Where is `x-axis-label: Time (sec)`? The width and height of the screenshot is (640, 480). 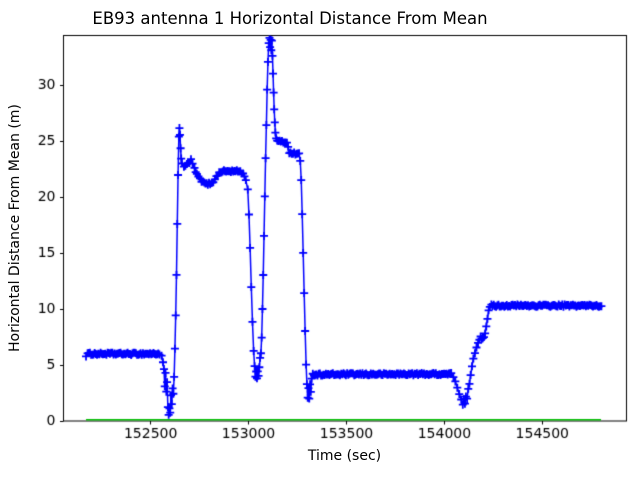
x-axis-label: Time (sec) is located at coordinates (344, 456).